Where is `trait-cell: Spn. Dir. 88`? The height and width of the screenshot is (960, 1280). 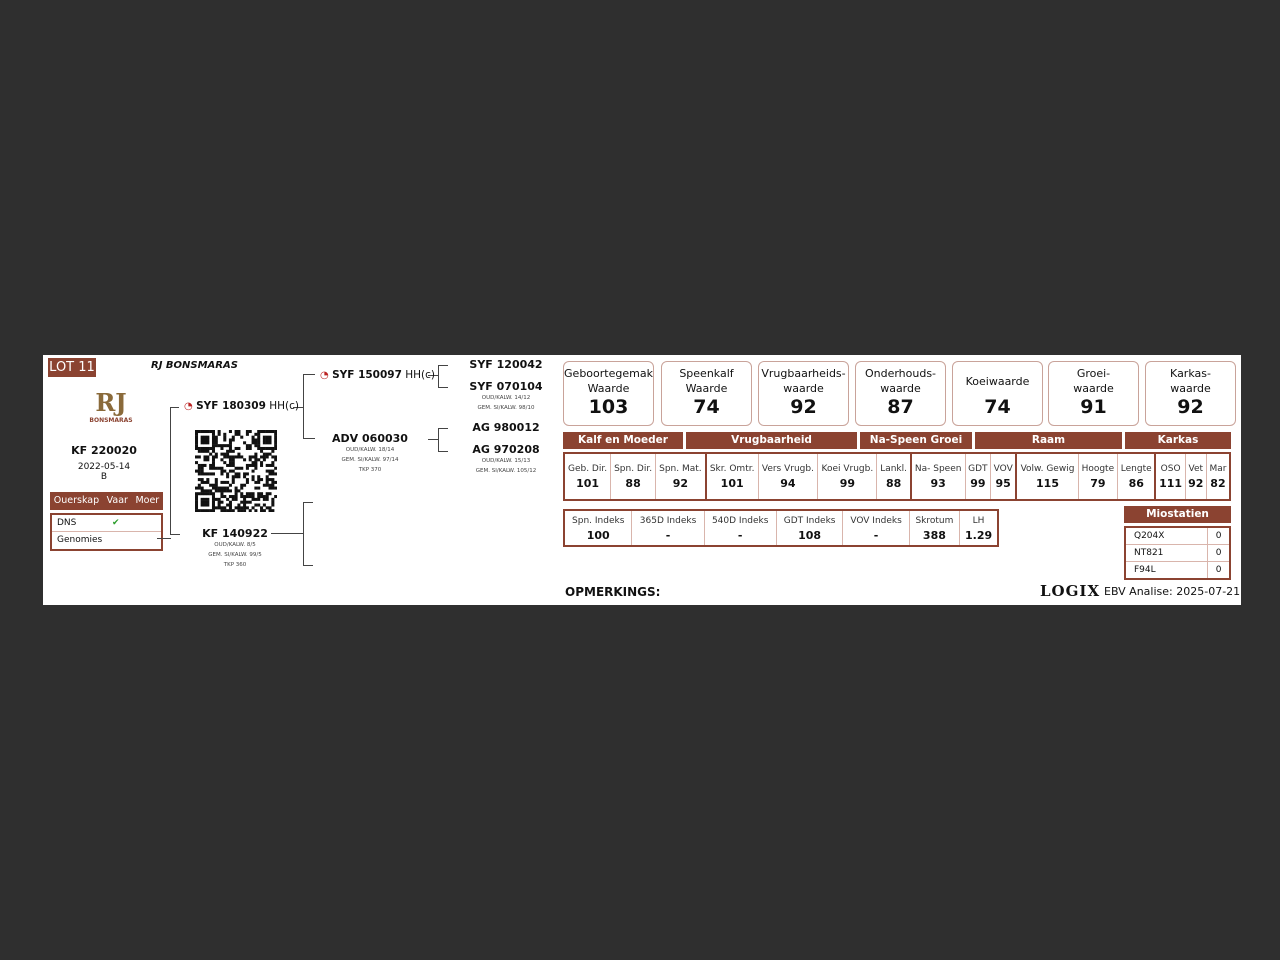
trait-cell: Spn. Dir. 88 is located at coordinates (633, 476).